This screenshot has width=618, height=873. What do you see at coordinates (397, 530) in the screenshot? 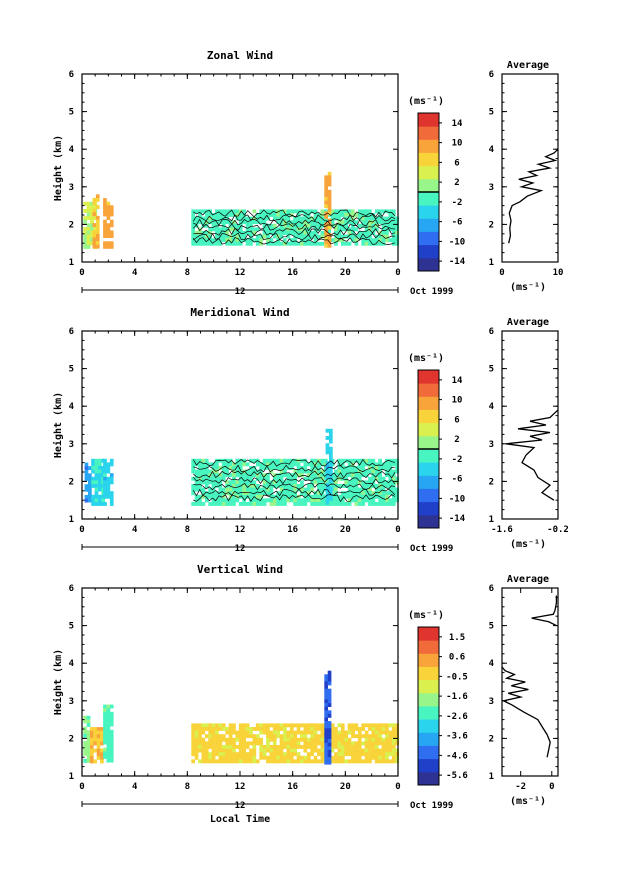
I see `x-tick-label: 0` at bounding box center [397, 530].